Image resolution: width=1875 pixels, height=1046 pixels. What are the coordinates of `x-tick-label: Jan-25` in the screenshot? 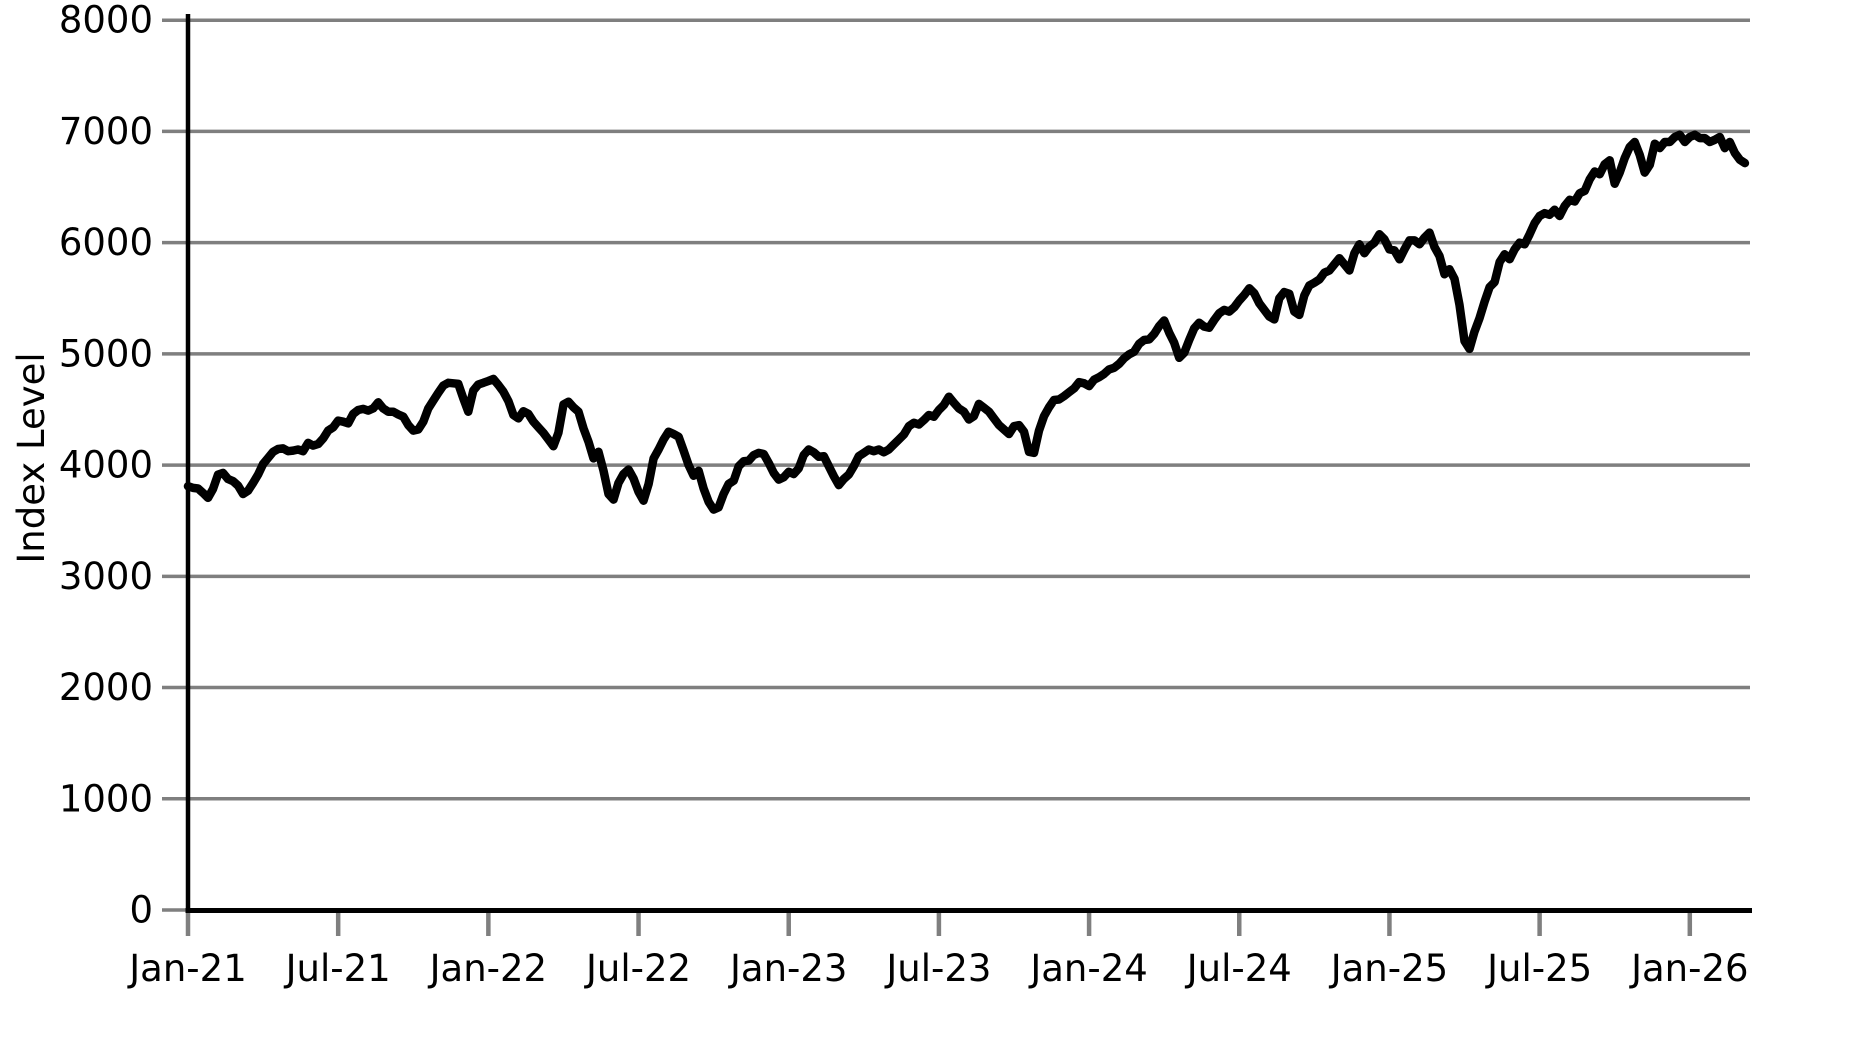 It's located at (1388, 968).